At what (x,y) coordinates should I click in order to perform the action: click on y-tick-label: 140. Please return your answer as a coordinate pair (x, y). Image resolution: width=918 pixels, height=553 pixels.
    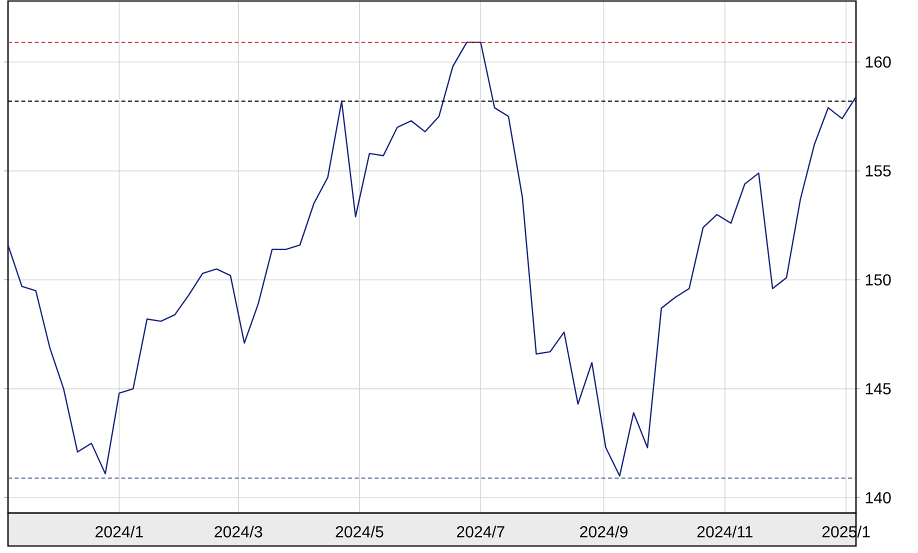
    Looking at the image, I should click on (878, 498).